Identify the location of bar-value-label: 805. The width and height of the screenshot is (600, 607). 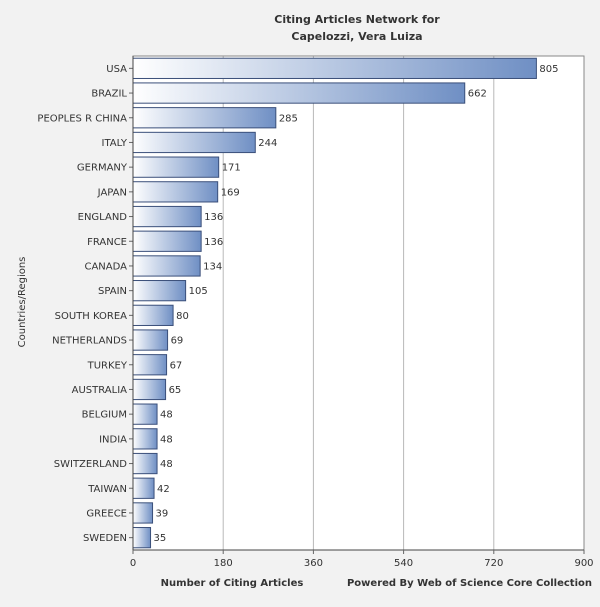
(548, 69).